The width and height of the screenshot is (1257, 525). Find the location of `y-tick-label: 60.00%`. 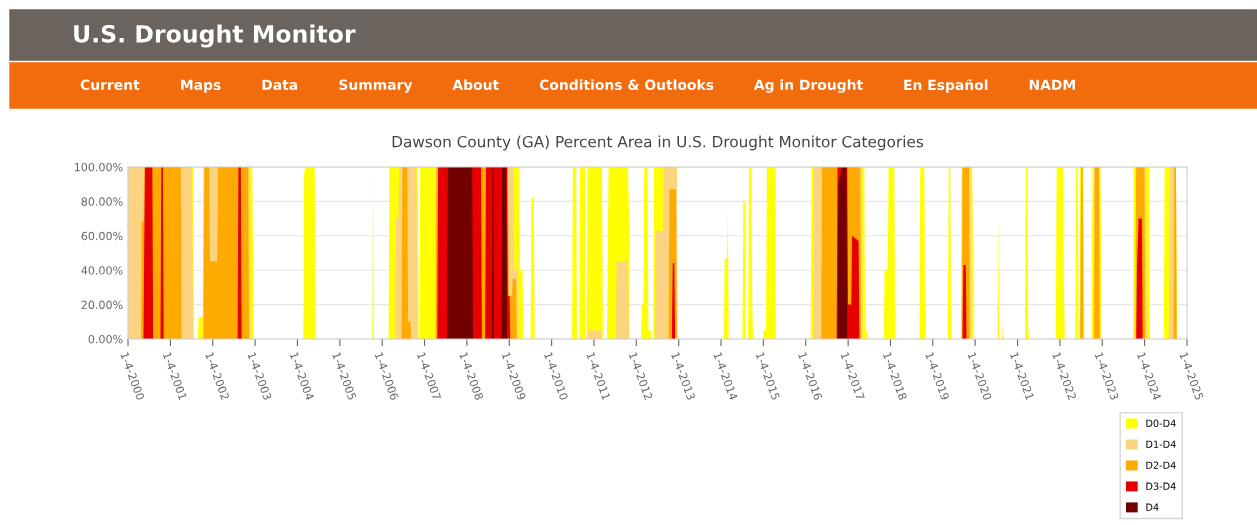

y-tick-label: 60.00% is located at coordinates (102, 236).